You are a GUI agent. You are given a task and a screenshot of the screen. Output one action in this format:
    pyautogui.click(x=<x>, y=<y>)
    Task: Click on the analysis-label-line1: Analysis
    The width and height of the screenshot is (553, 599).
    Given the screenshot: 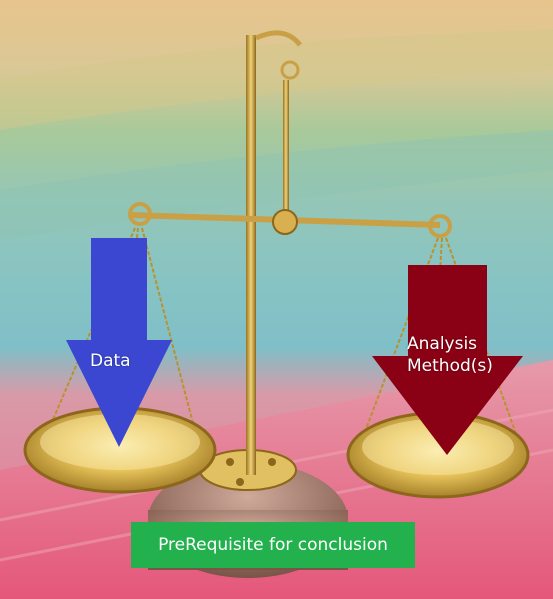 What is the action you would take?
    pyautogui.click(x=442, y=344)
    